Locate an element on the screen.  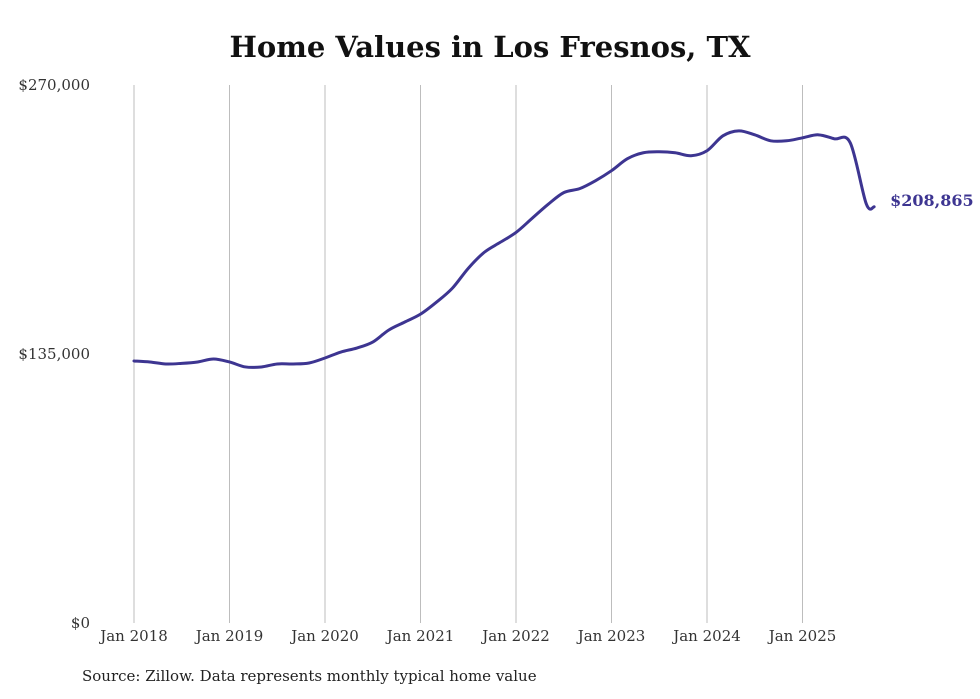
end-value-label: $208,865 is located at coordinates (932, 200).